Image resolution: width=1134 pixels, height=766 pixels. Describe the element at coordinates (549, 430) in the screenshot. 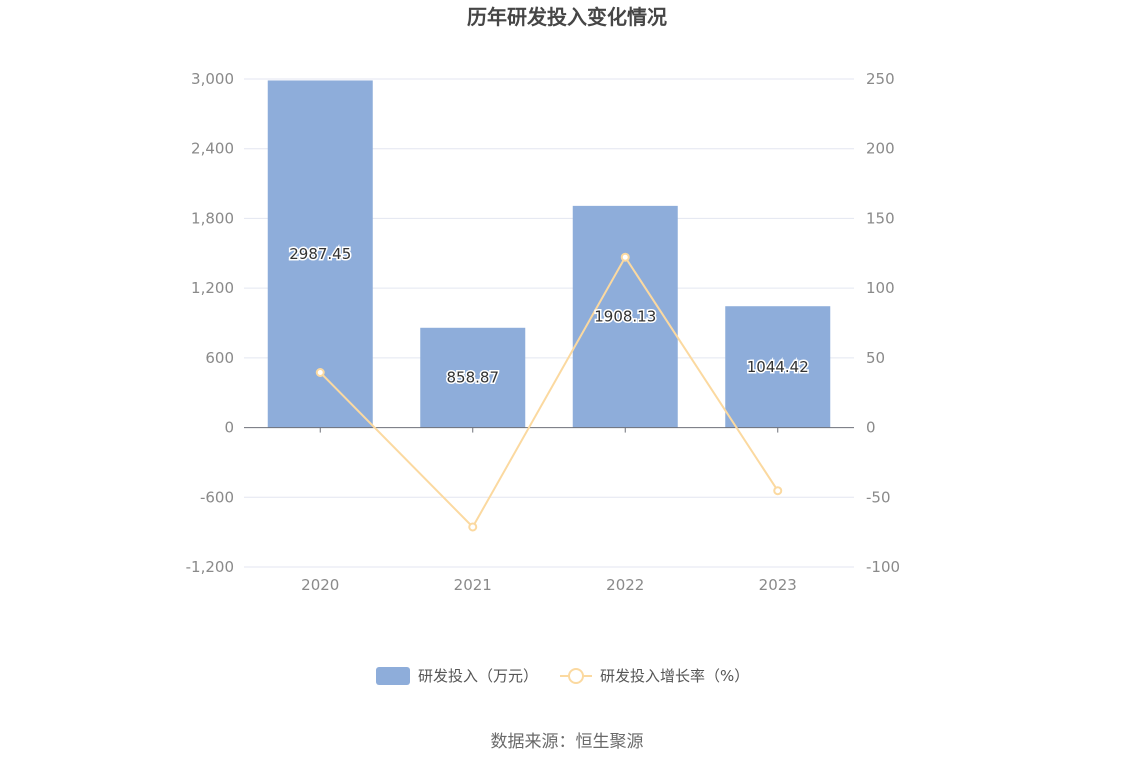

I see `x-axis` at that location.